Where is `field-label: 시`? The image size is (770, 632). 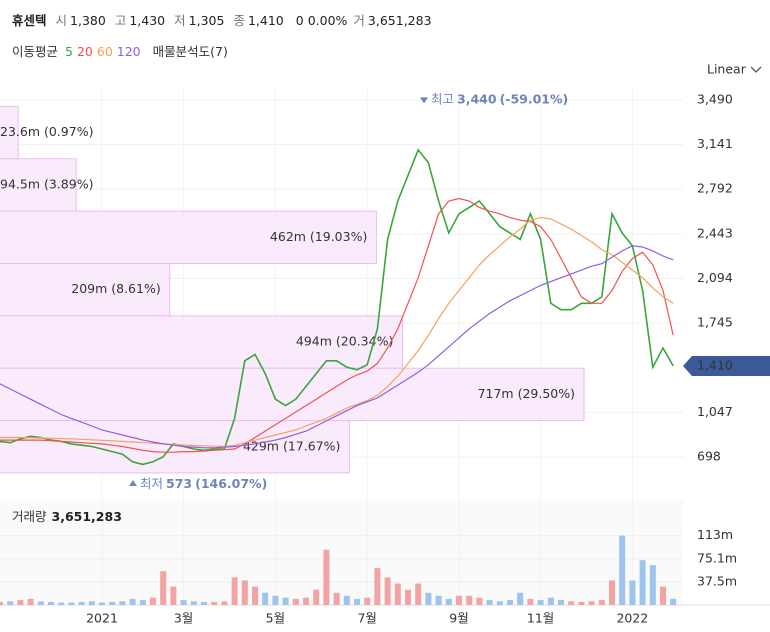
field-label: 시 is located at coordinates (62, 20).